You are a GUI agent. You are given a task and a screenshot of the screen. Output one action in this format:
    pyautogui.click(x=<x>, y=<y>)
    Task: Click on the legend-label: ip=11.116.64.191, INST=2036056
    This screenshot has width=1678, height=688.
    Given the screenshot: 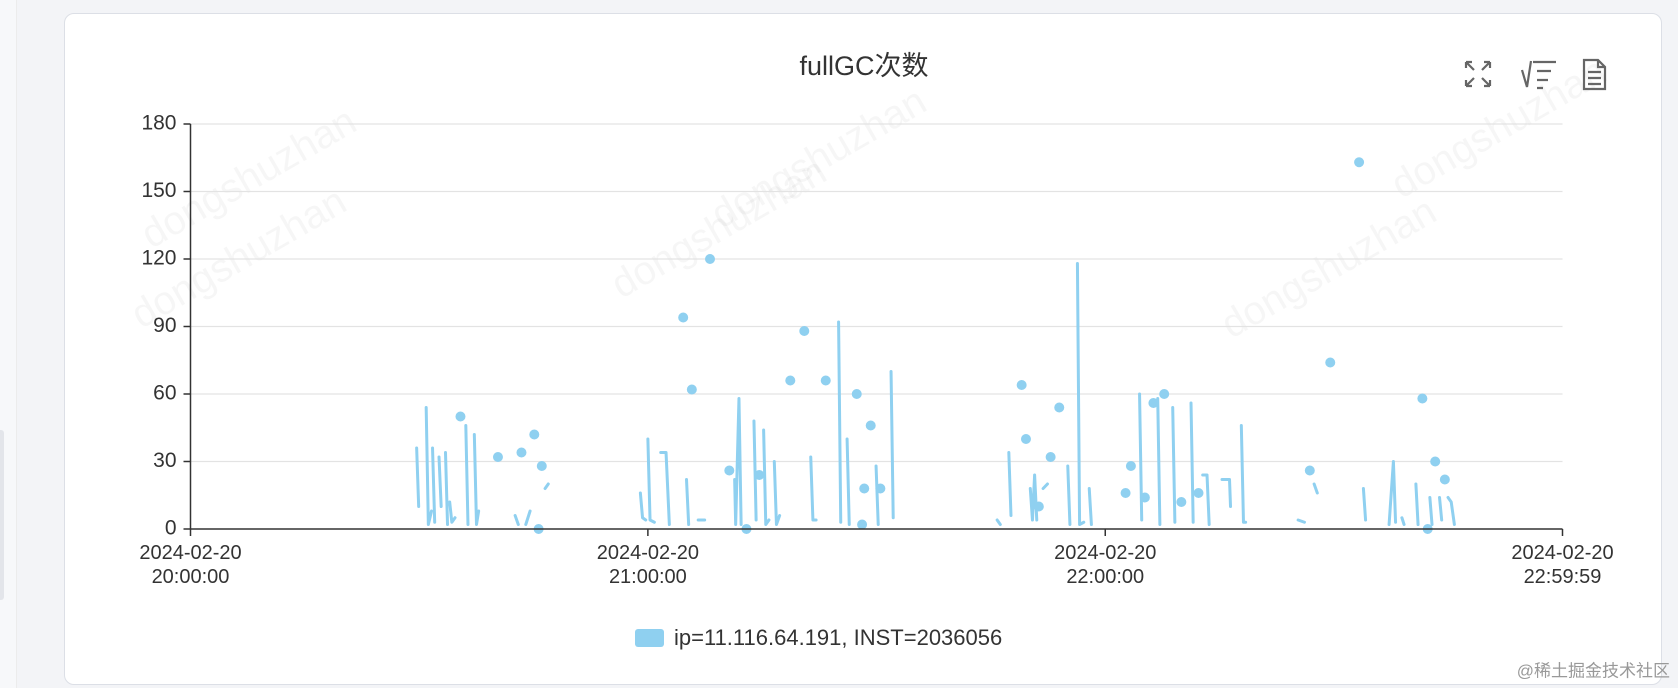 What is the action you would take?
    pyautogui.click(x=838, y=637)
    